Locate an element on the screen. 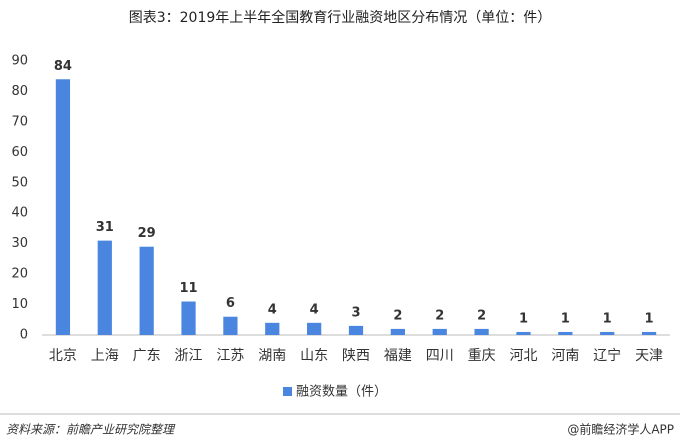  x-tick-label: 浙江 is located at coordinates (189, 356).